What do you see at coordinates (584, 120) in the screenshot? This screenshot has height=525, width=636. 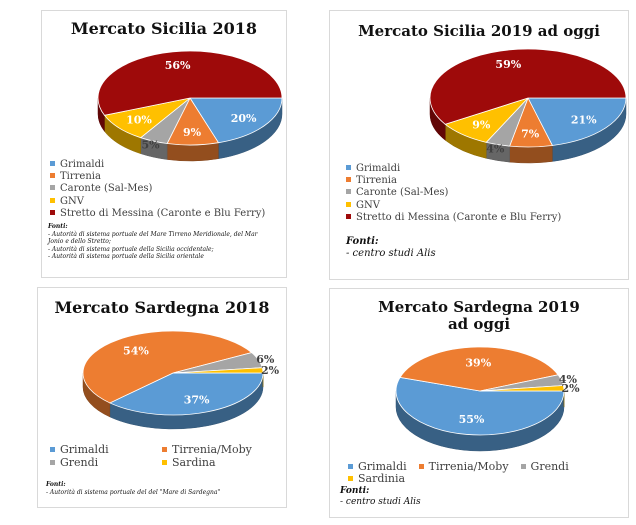 I see `data-label: 21%` at bounding box center [584, 120].